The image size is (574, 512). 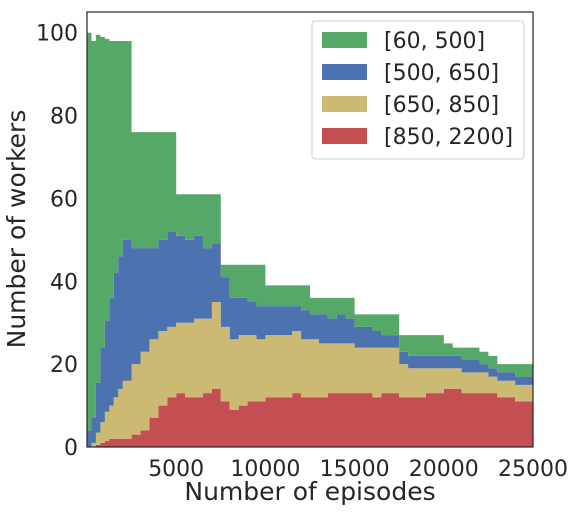 What do you see at coordinates (265, 469) in the screenshot?
I see `x-tick-label: 10000` at bounding box center [265, 469].